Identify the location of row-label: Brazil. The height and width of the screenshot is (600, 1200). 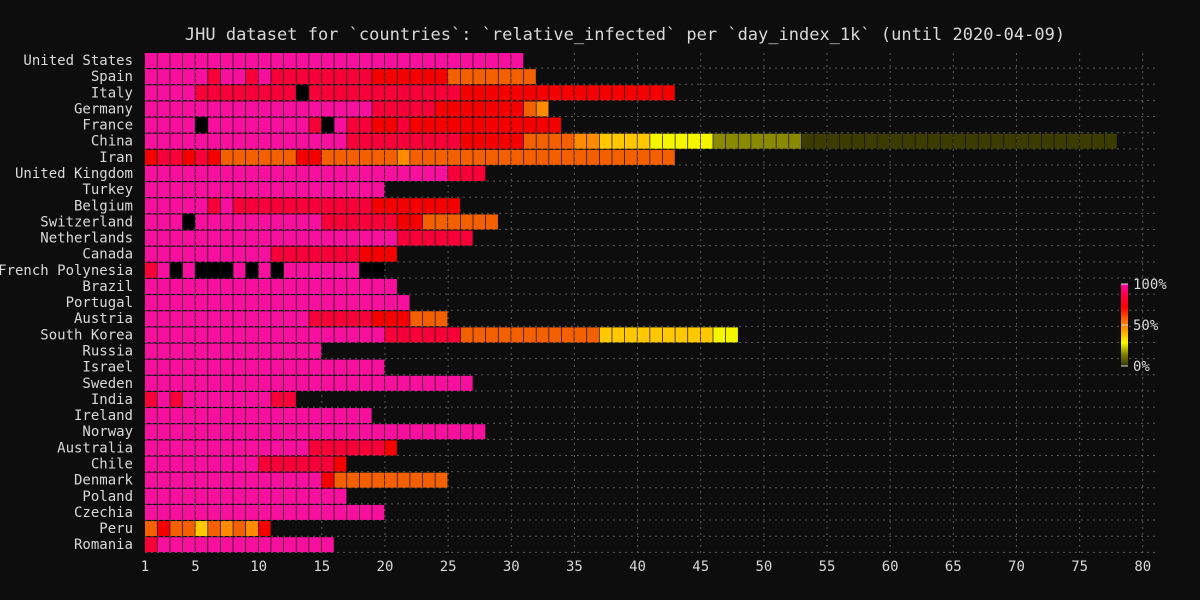
(107, 287).